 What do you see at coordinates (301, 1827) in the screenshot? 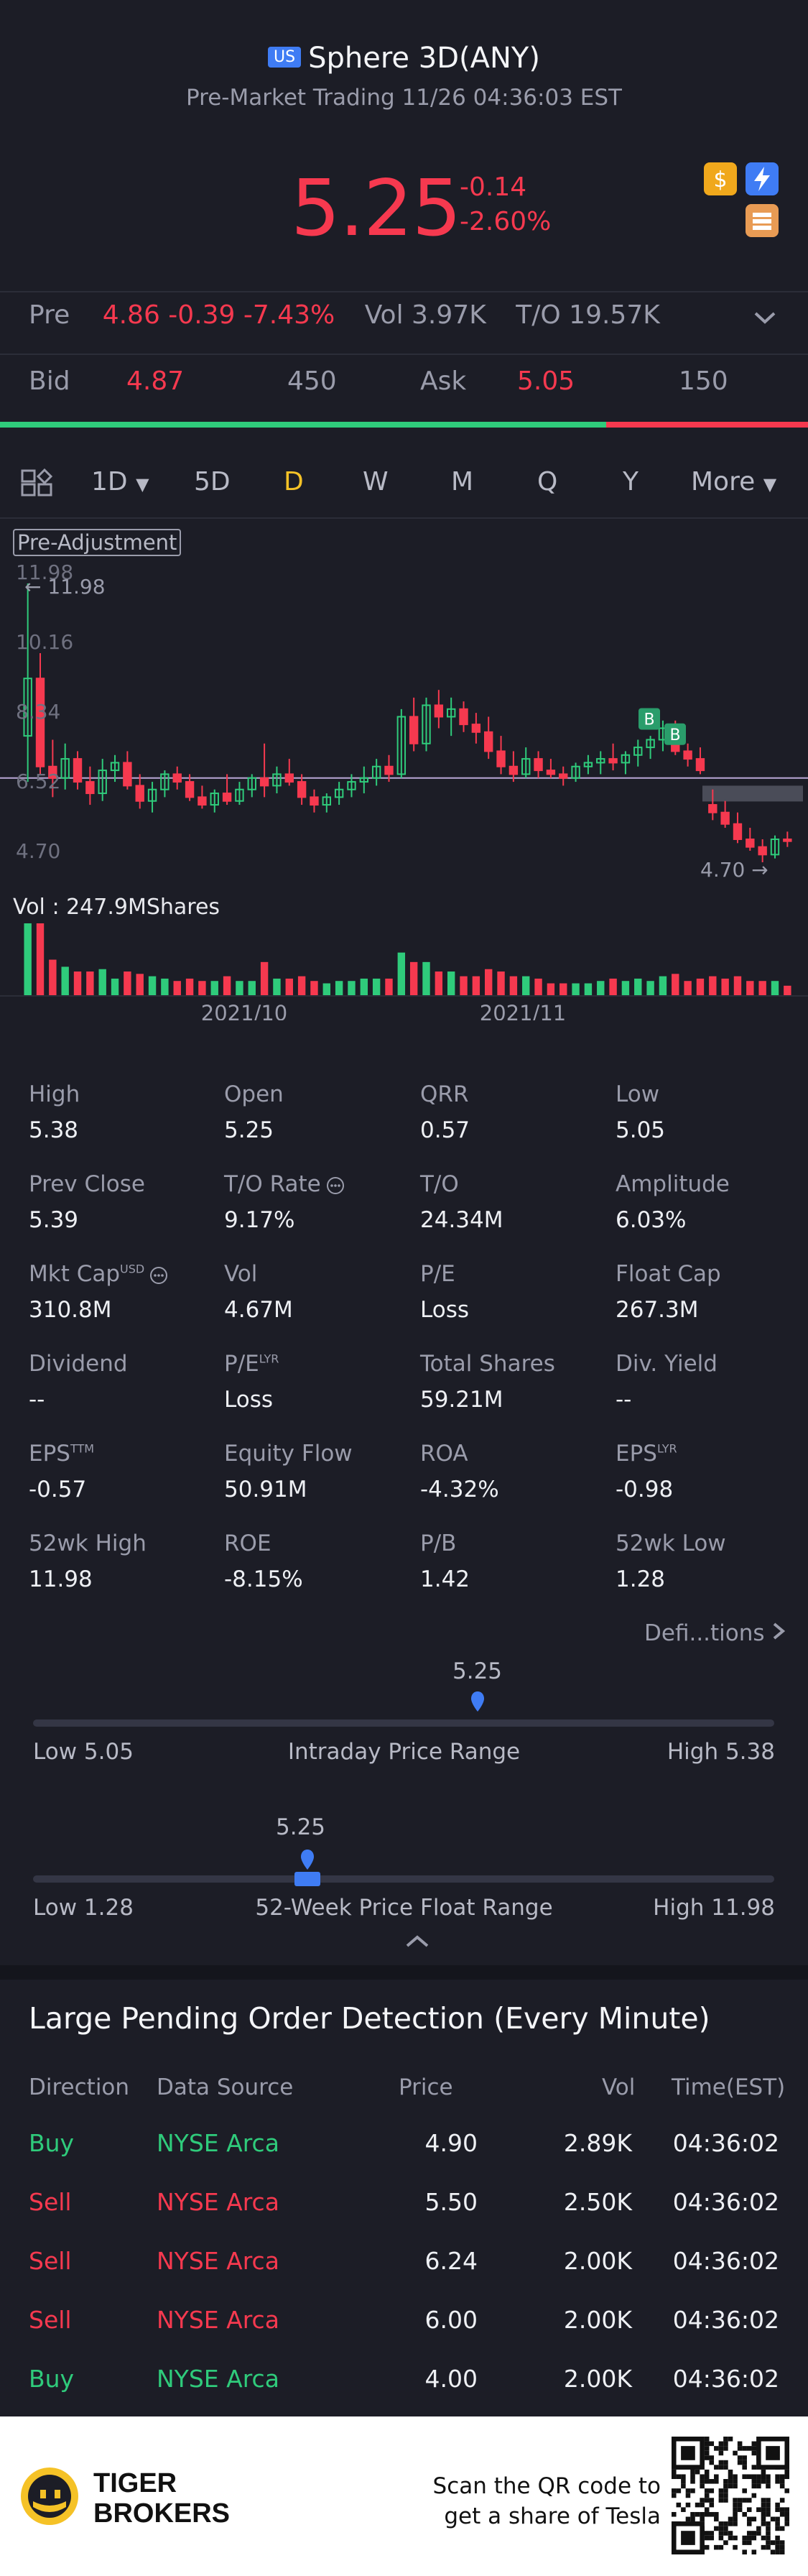
I see `week52-current: 5.25` at bounding box center [301, 1827].